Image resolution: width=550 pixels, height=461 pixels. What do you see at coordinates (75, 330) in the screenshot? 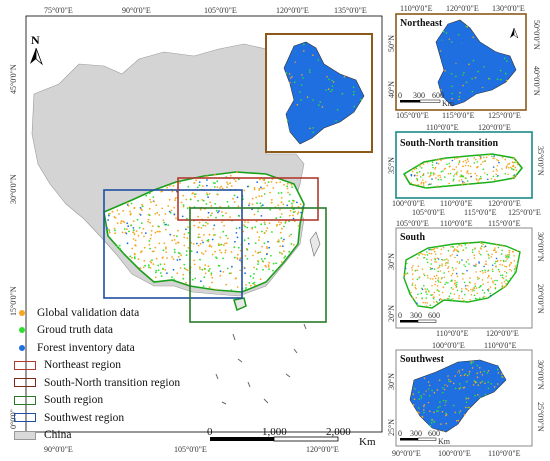
I see `legend-label: Groud truth data` at bounding box center [75, 330].